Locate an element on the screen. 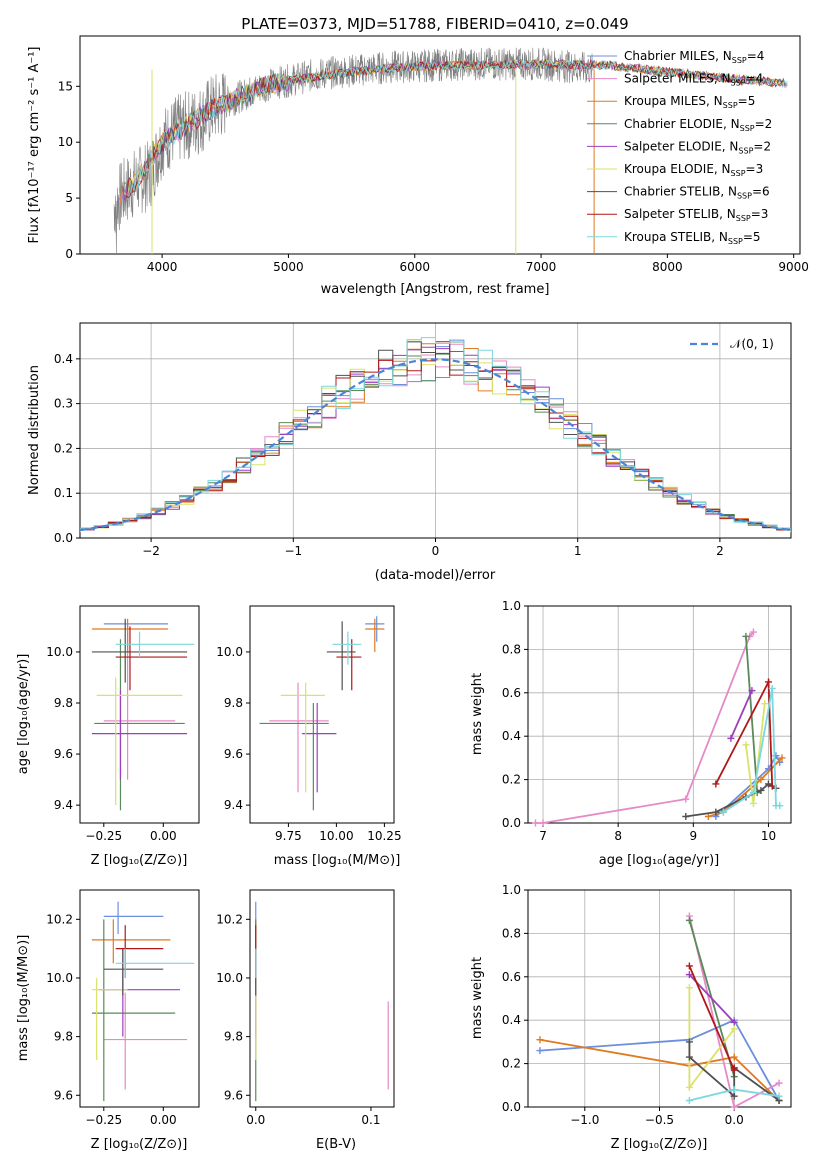  panel-mass-weight-vs-Z is located at coordinates (658, 1000).